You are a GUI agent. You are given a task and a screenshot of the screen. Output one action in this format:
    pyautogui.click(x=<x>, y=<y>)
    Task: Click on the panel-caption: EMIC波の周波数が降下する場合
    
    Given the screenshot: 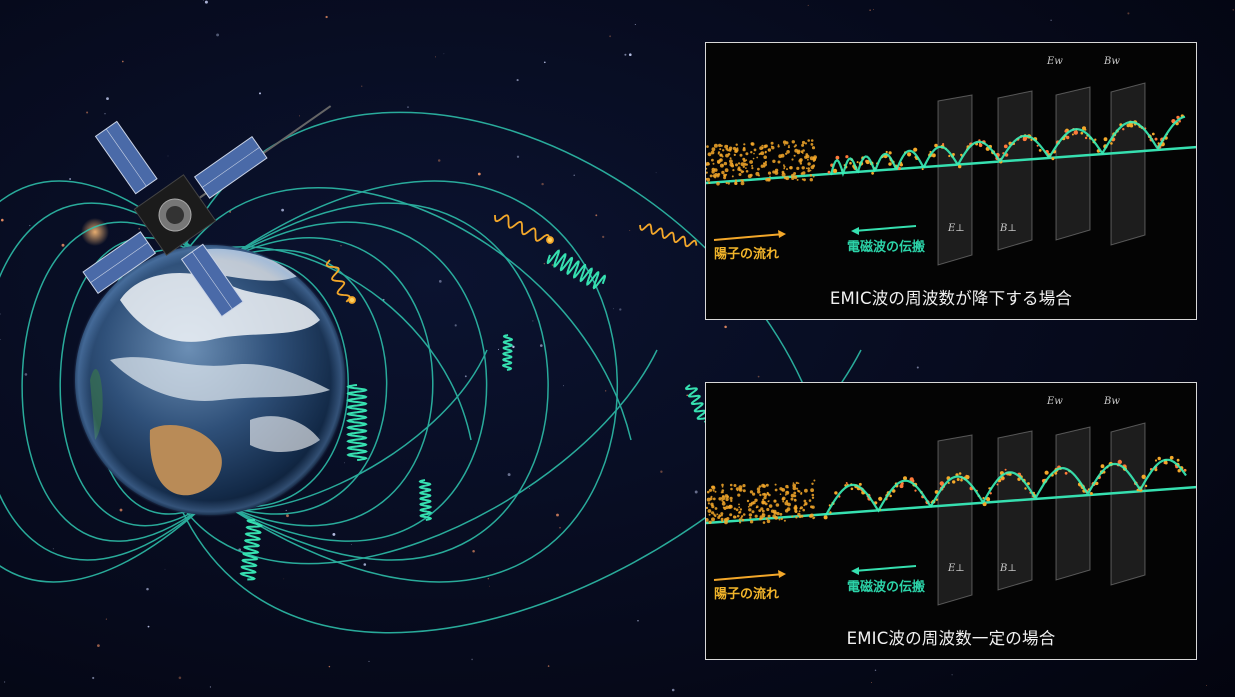 What is the action you would take?
    pyautogui.click(x=951, y=298)
    